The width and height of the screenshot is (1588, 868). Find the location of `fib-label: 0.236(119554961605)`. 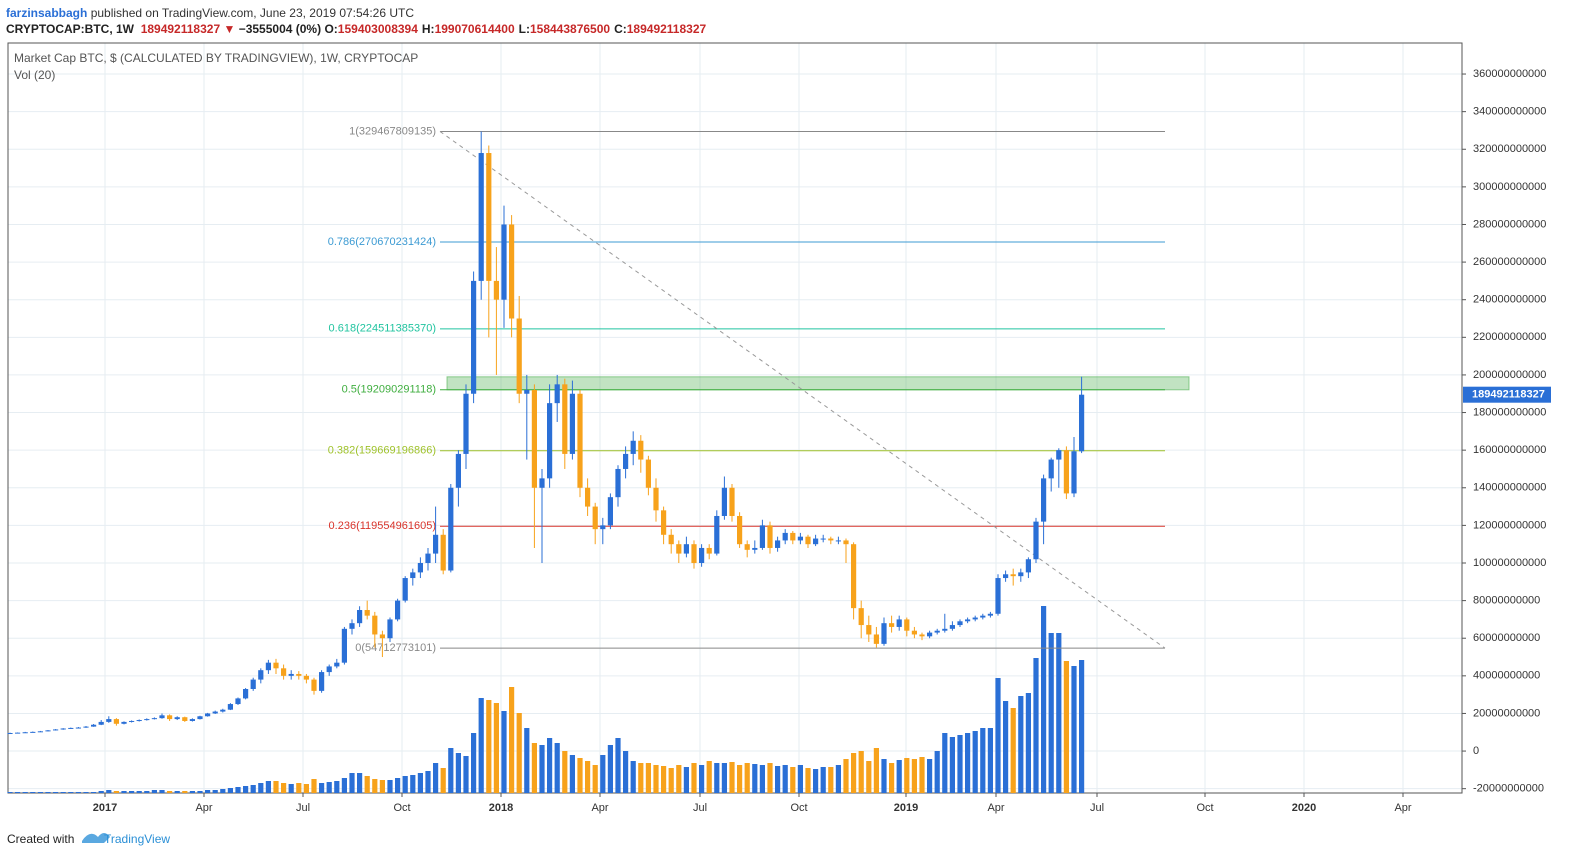

fib-label: 0.236(119554961605) is located at coordinates (382, 526).